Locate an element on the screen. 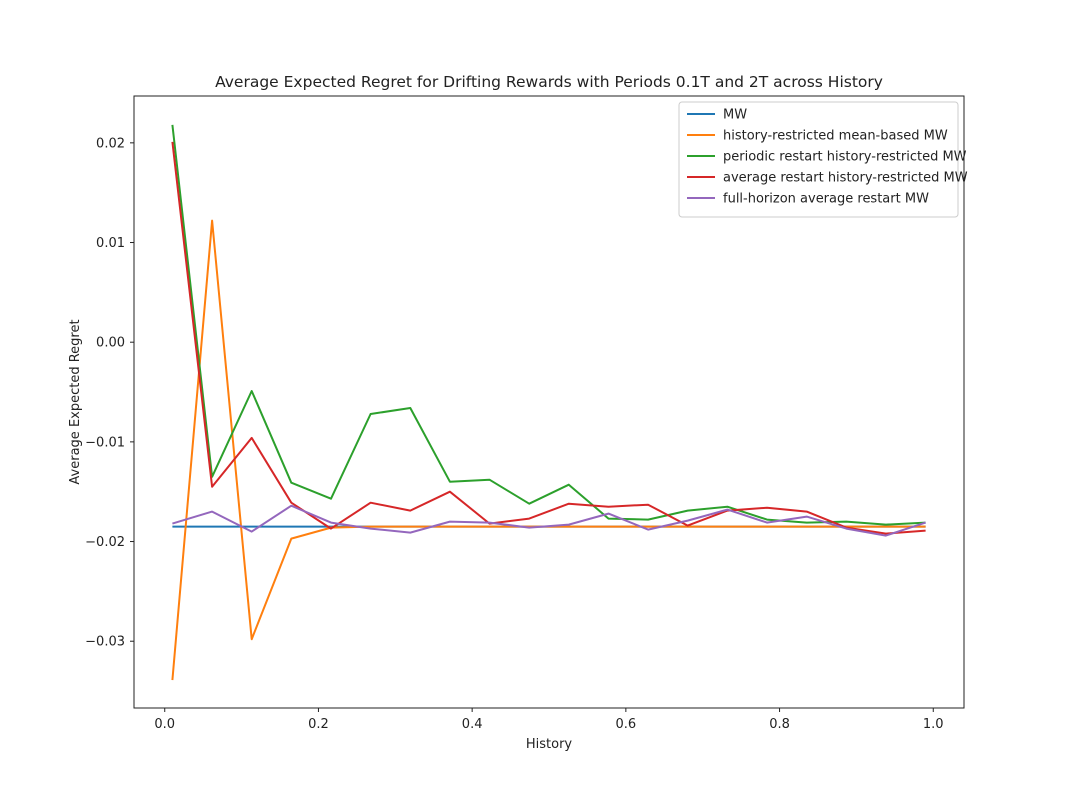  x-axis-label: History is located at coordinates (549, 744).